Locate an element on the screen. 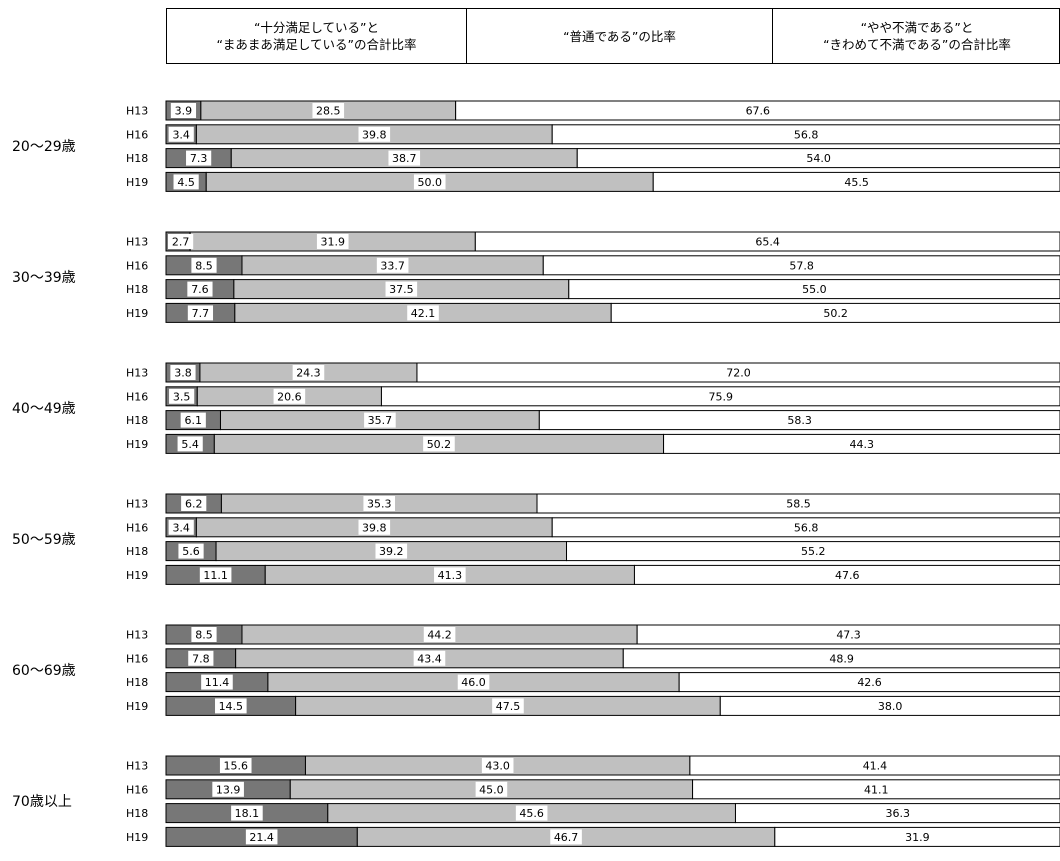 Image resolution: width=1060 pixels, height=861 pixels. label-satisfied-5-3-bg is located at coordinates (217, 682).